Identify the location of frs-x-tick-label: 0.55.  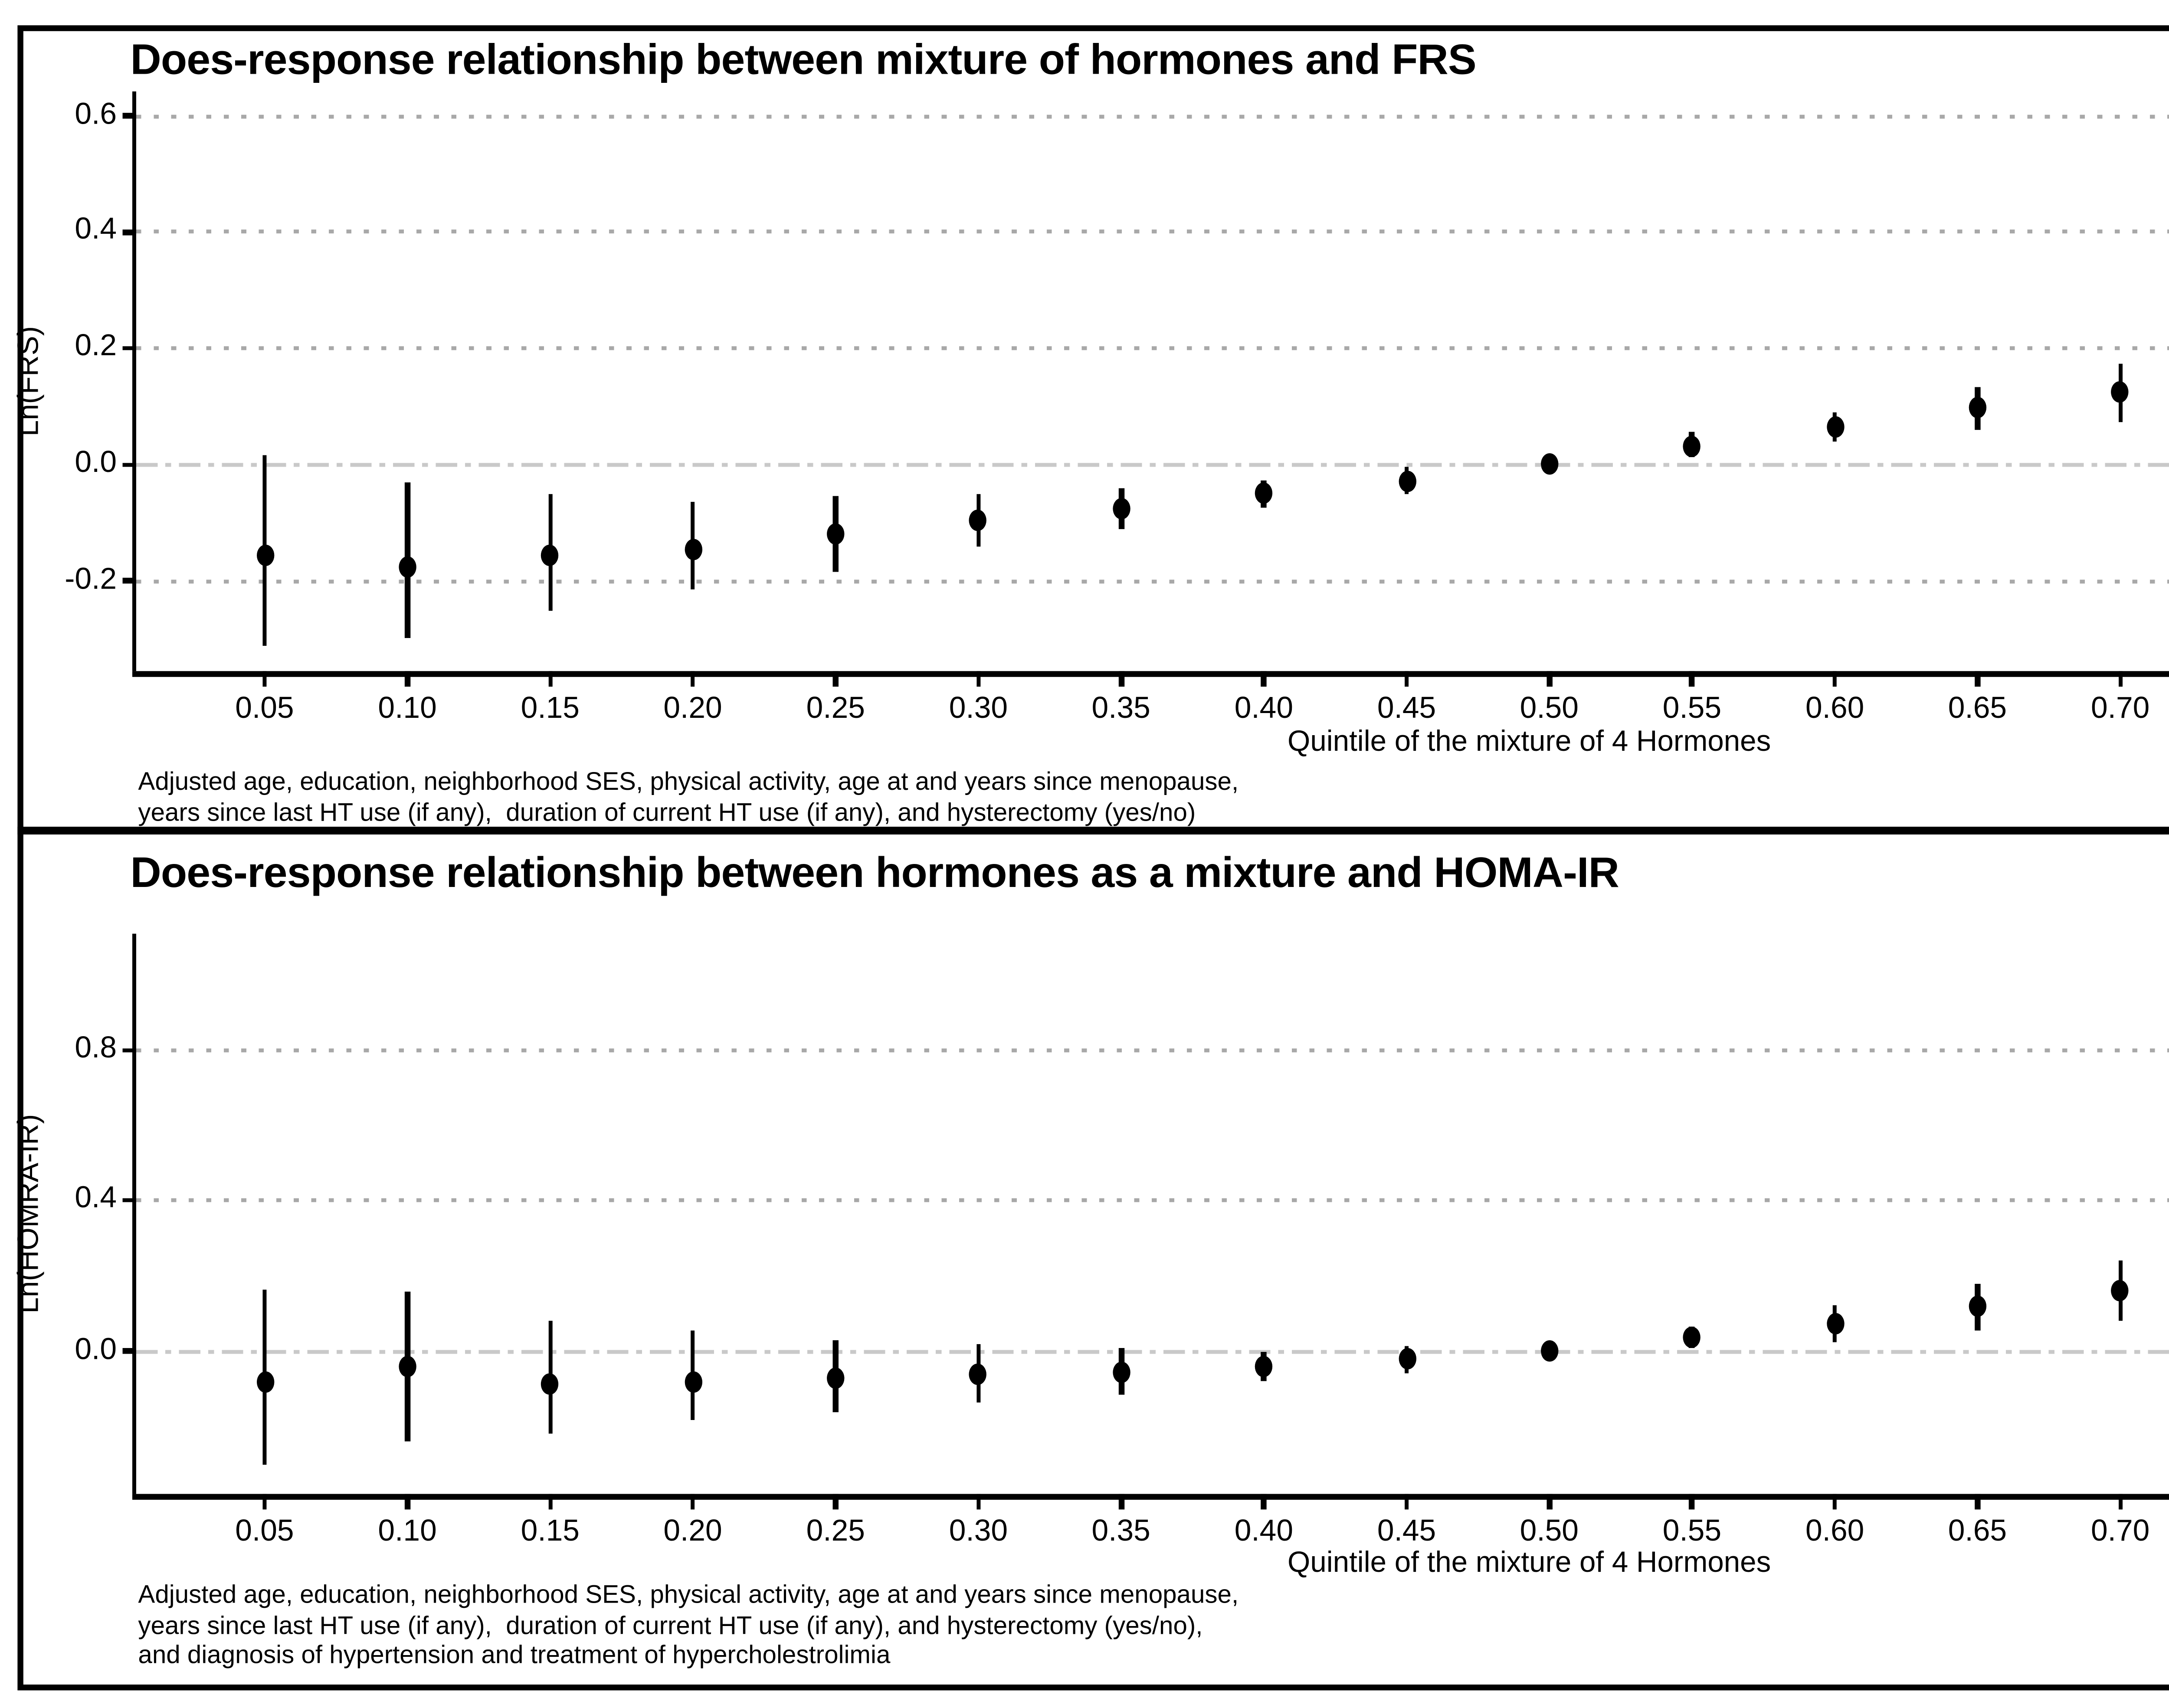
(1692, 709).